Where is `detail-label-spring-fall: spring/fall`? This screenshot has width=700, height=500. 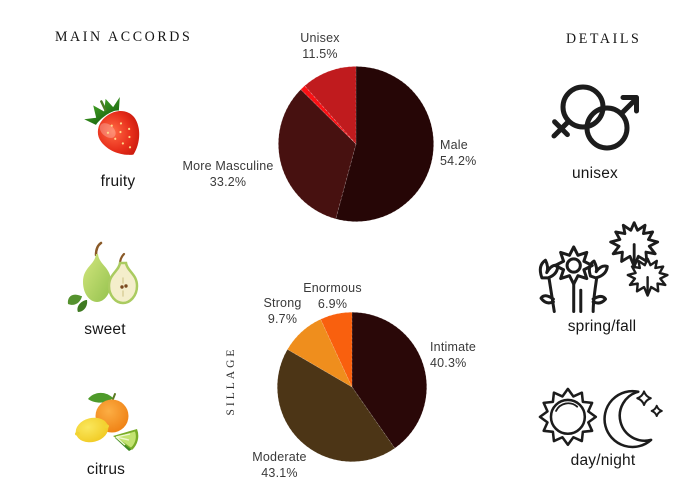 detail-label-spring-fall: spring/fall is located at coordinates (602, 326).